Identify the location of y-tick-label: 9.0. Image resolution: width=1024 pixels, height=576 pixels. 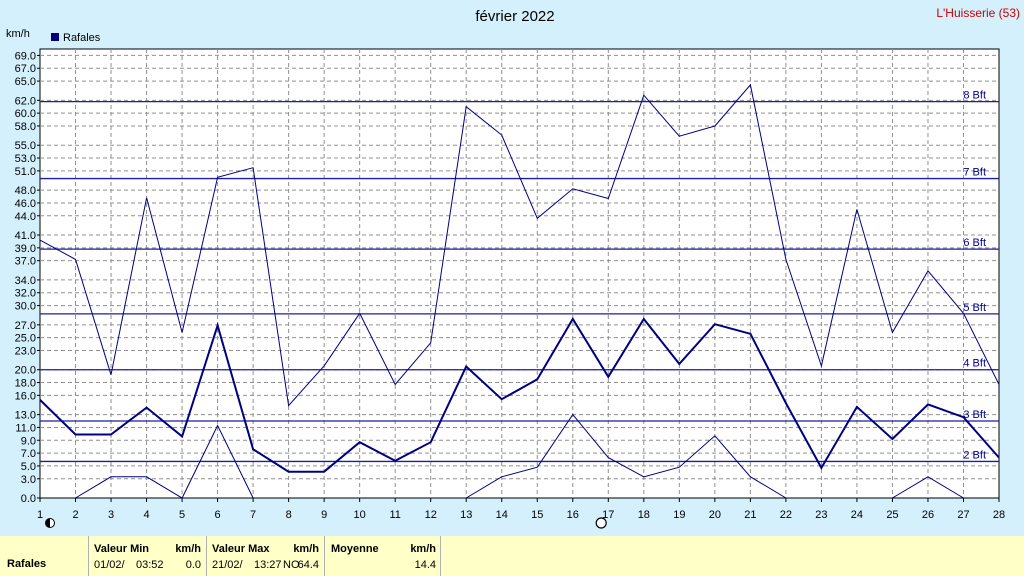
(28, 441).